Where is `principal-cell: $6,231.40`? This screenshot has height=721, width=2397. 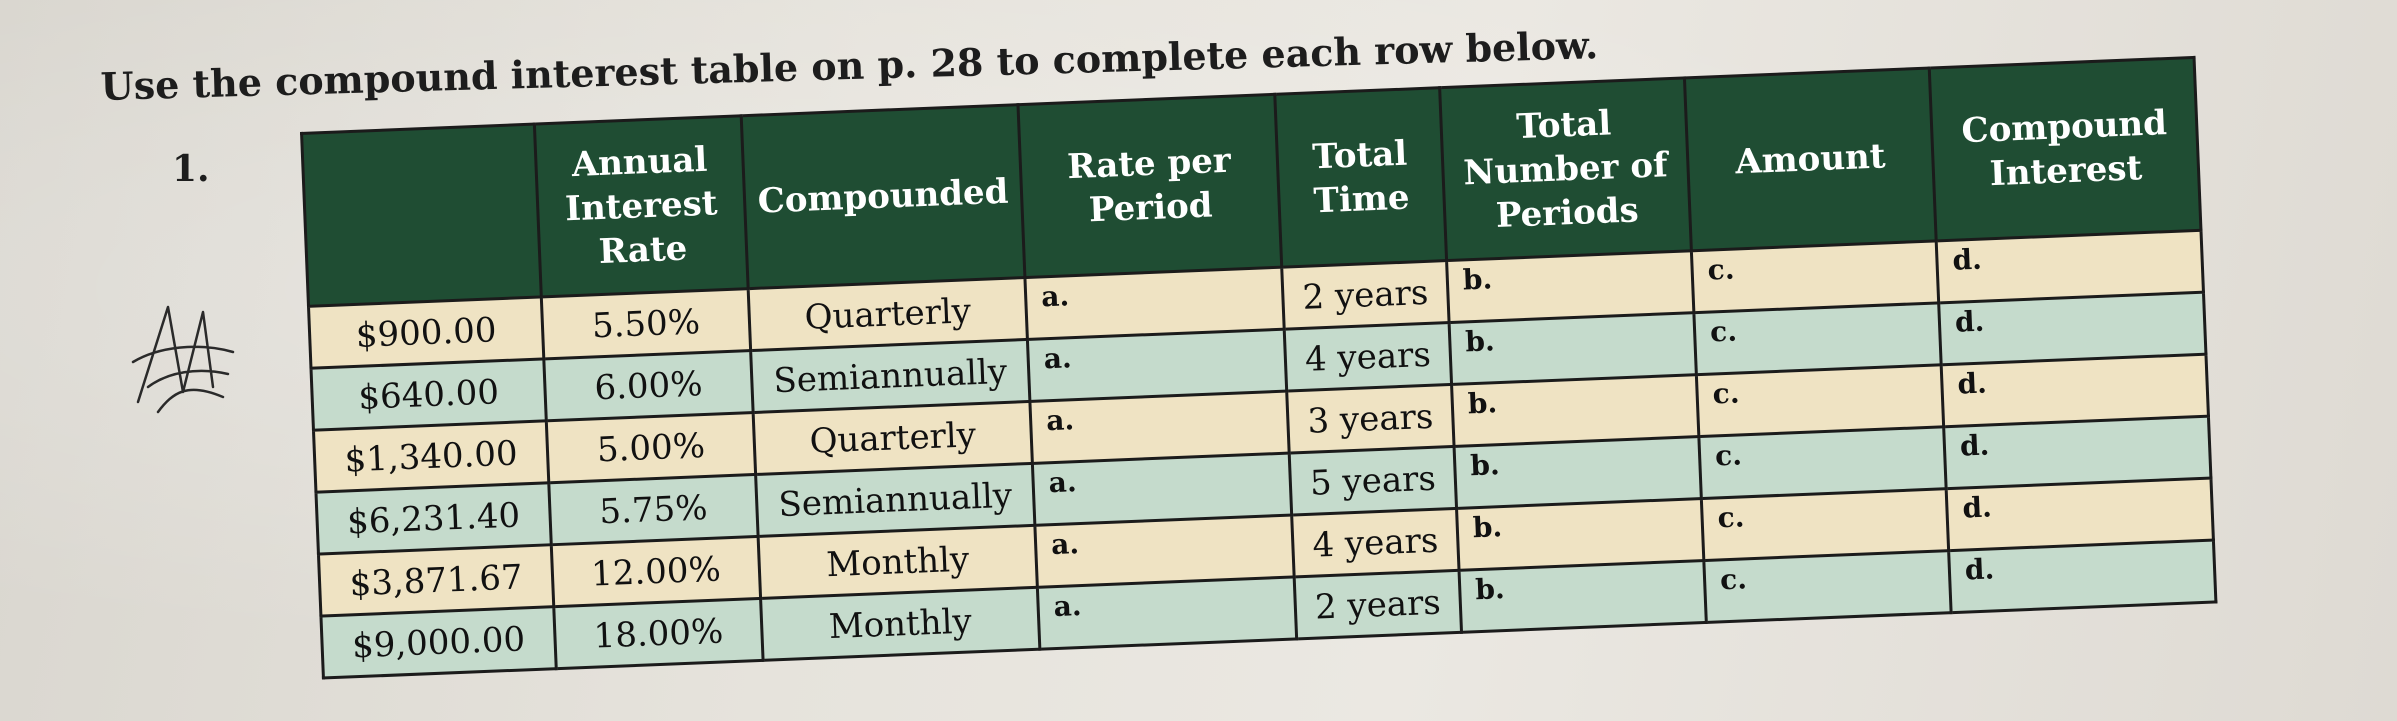
principal-cell: $6,231.40 is located at coordinates (433, 518).